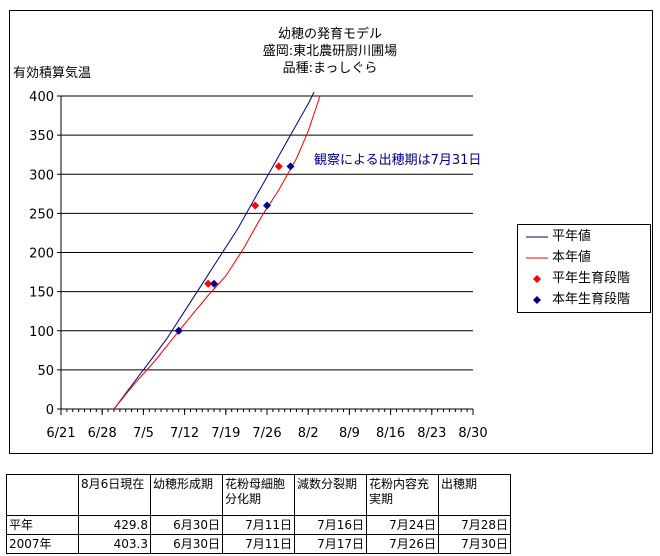 The image size is (660, 556). Describe the element at coordinates (42, 544) in the screenshot. I see `table-cell: 2007年` at that location.